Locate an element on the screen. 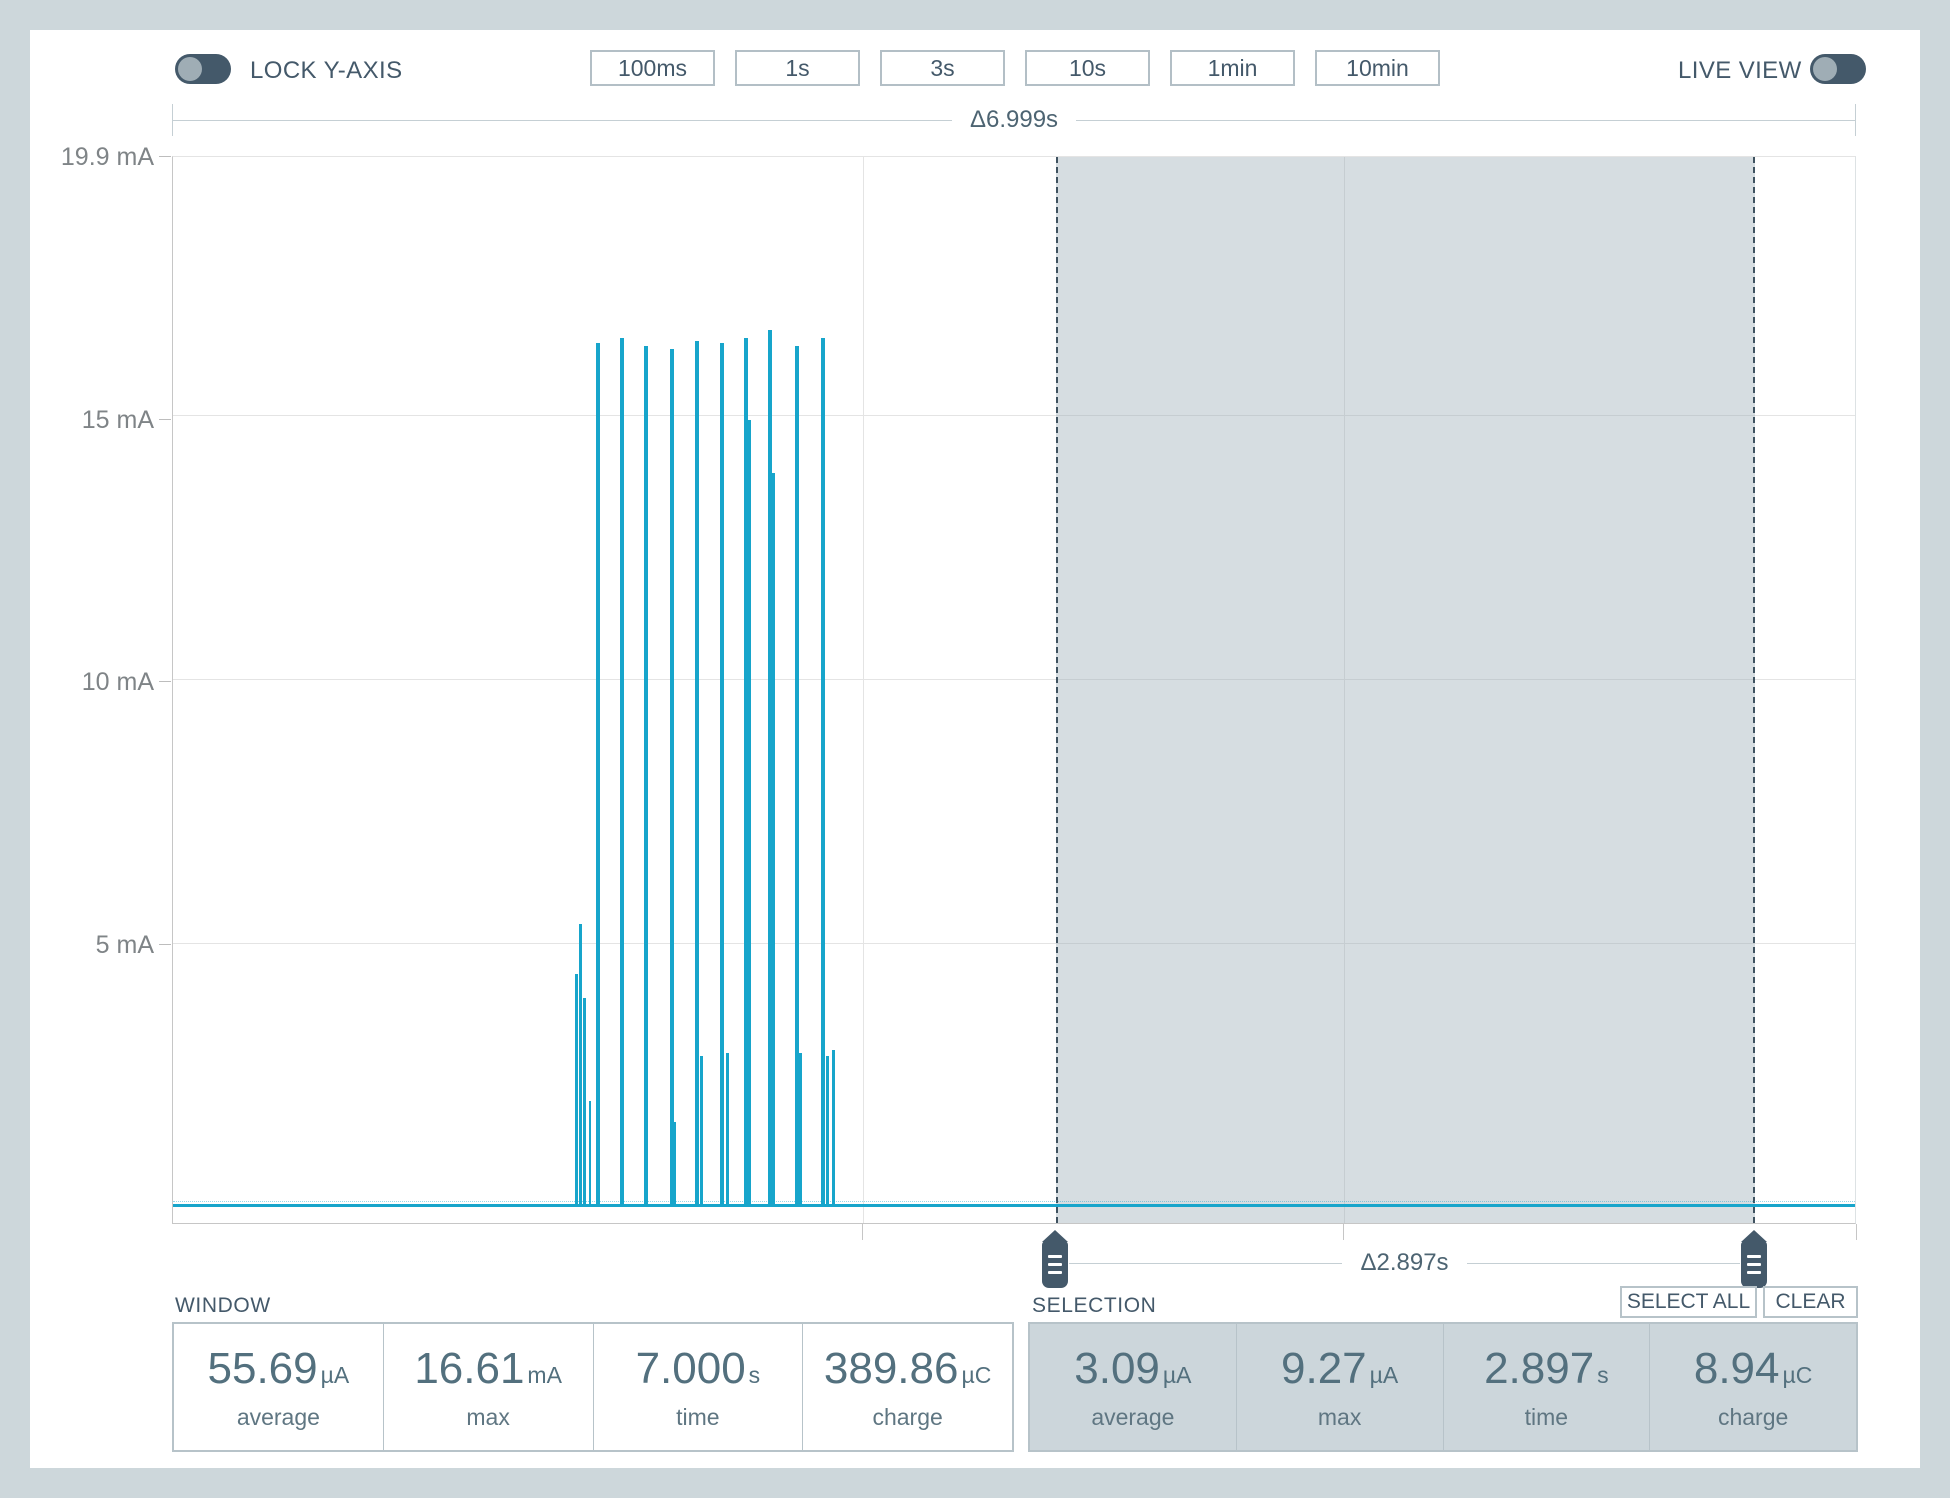 Image resolution: width=1950 pixels, height=1498 pixels. stat-value: 2.897 is located at coordinates (1539, 1368).